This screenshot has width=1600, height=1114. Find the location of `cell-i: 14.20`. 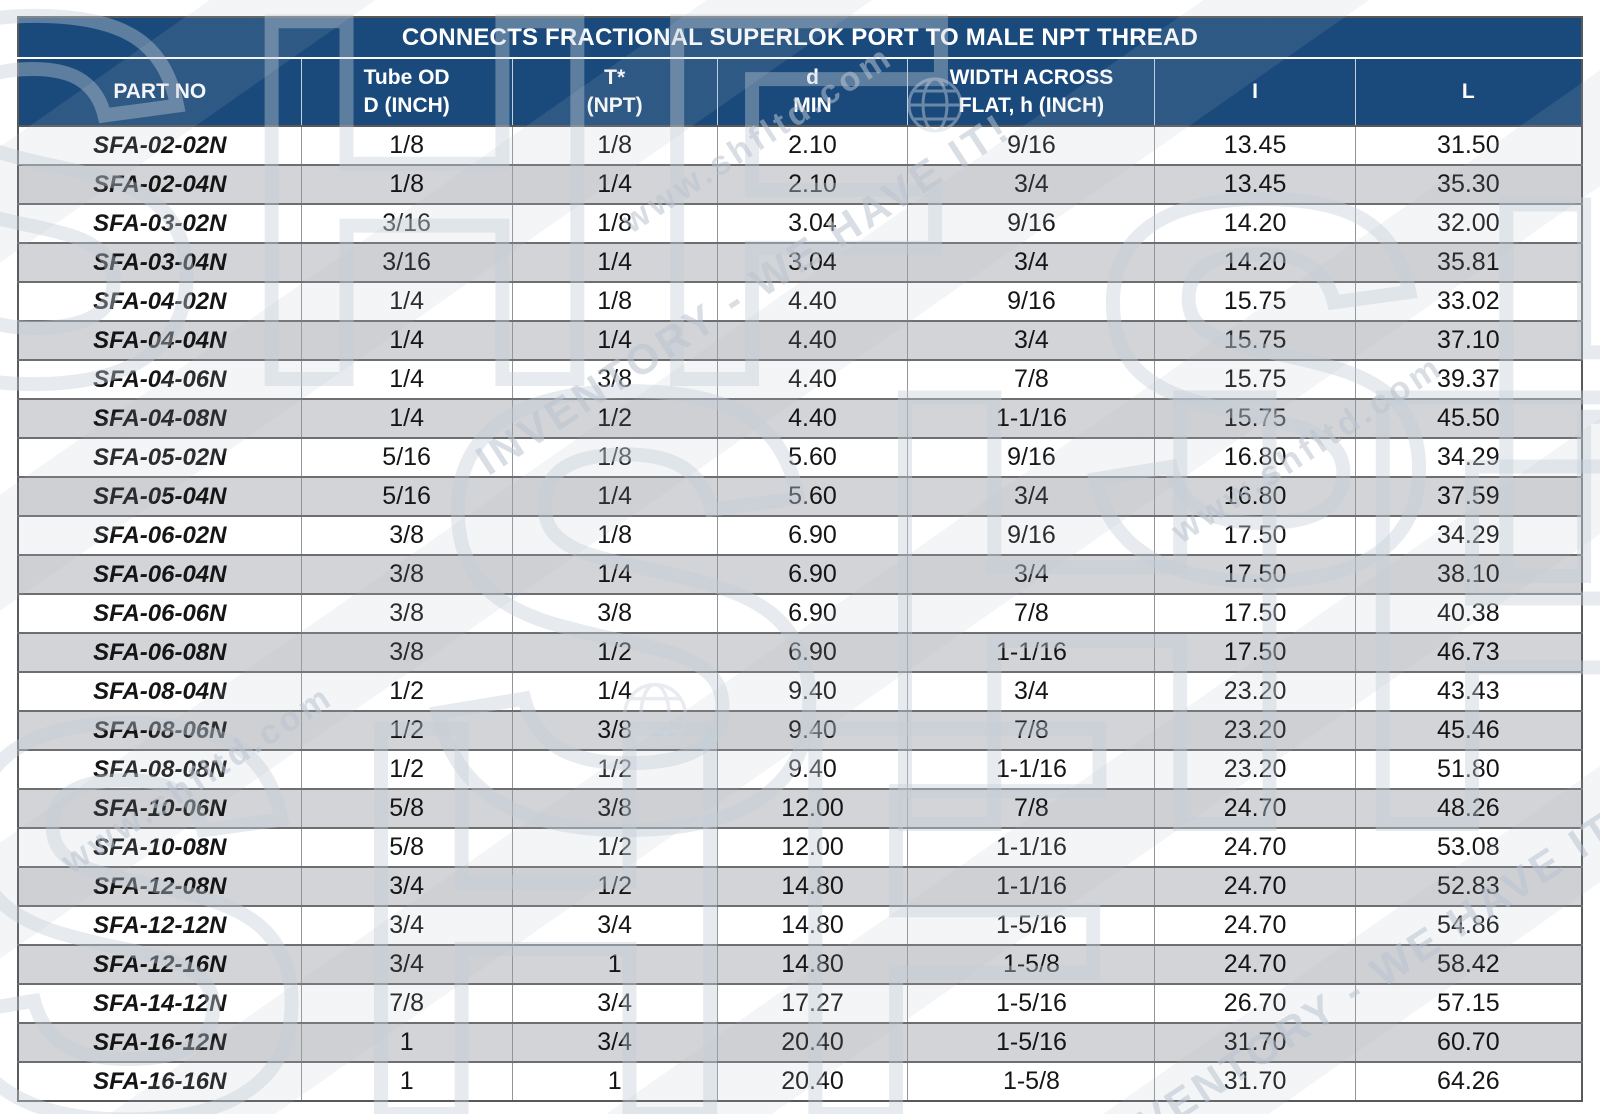

cell-i: 14.20 is located at coordinates (1255, 223).